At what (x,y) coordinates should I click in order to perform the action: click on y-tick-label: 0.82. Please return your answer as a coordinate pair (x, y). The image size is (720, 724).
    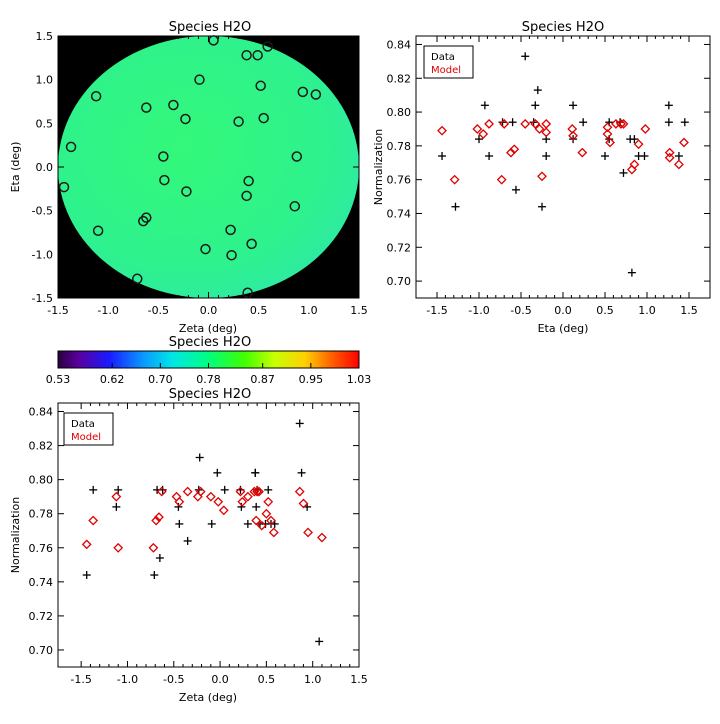
    Looking at the image, I should click on (41, 446).